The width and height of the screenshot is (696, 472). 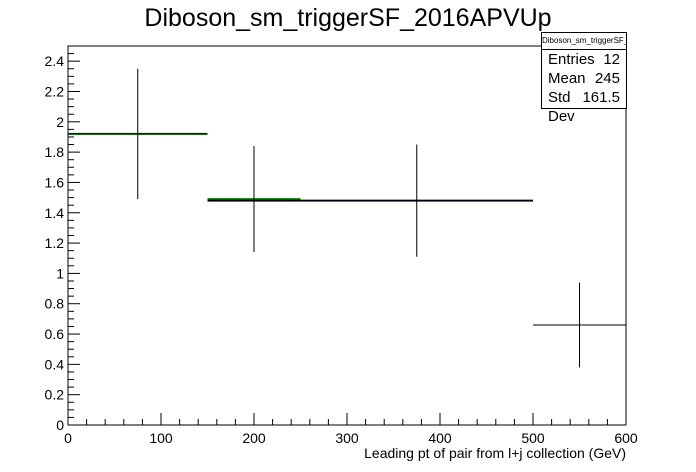 I want to click on stats-entries-row: Entries 12, so click(x=584, y=59).